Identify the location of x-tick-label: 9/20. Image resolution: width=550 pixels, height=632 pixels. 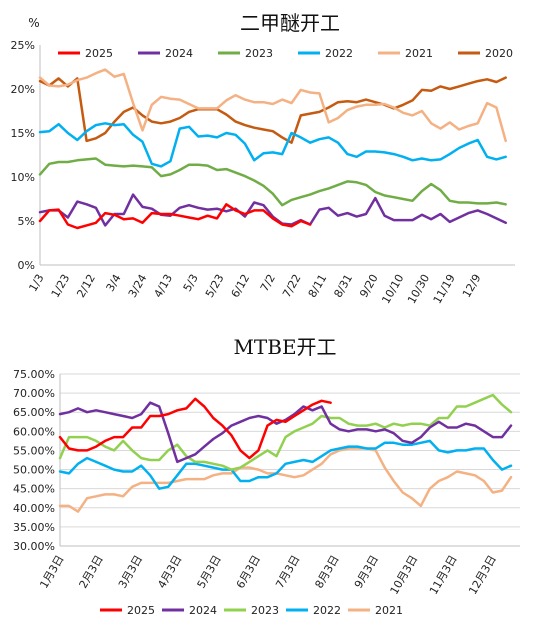
(369, 286).